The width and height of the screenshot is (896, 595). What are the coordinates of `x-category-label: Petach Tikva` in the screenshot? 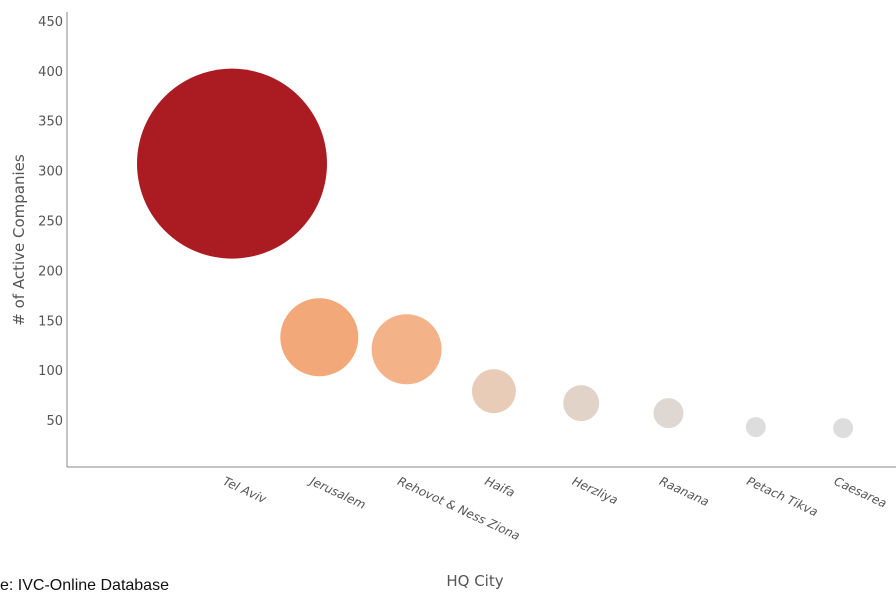 It's located at (782, 496).